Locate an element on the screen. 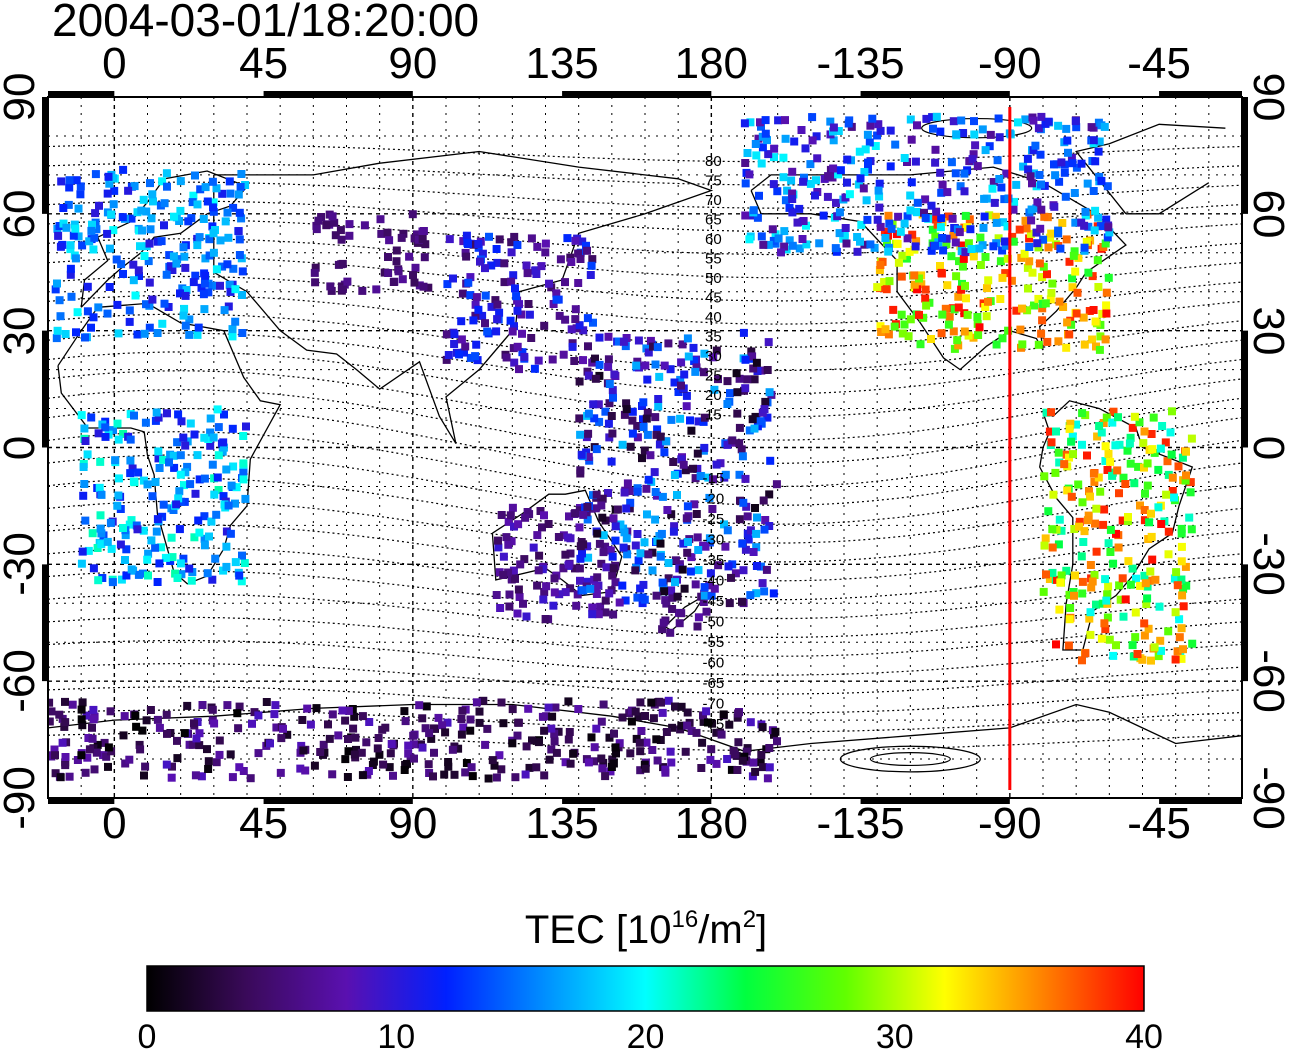 The width and height of the screenshot is (1292, 1057). contour-label-north: 70 is located at coordinates (713, 200).